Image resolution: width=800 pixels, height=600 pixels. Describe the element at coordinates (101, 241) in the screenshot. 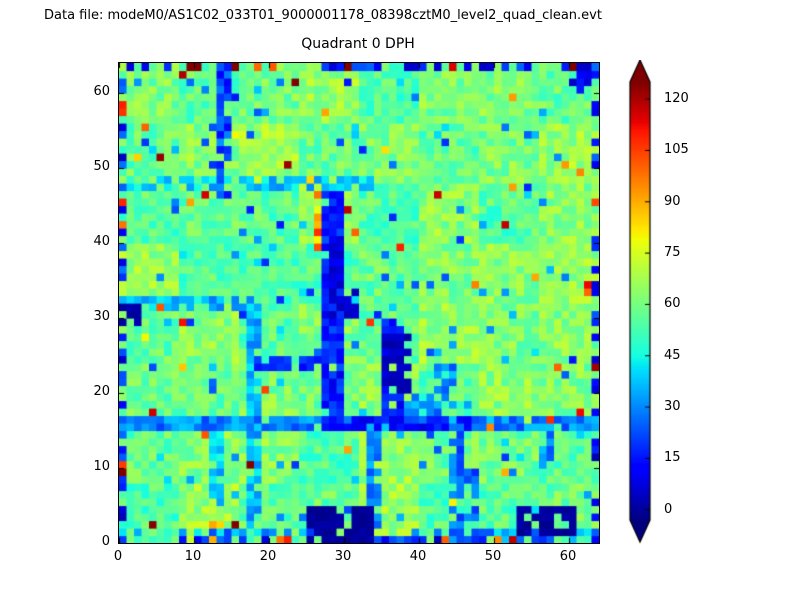

I see `y-axis-tick-label: 40` at that location.